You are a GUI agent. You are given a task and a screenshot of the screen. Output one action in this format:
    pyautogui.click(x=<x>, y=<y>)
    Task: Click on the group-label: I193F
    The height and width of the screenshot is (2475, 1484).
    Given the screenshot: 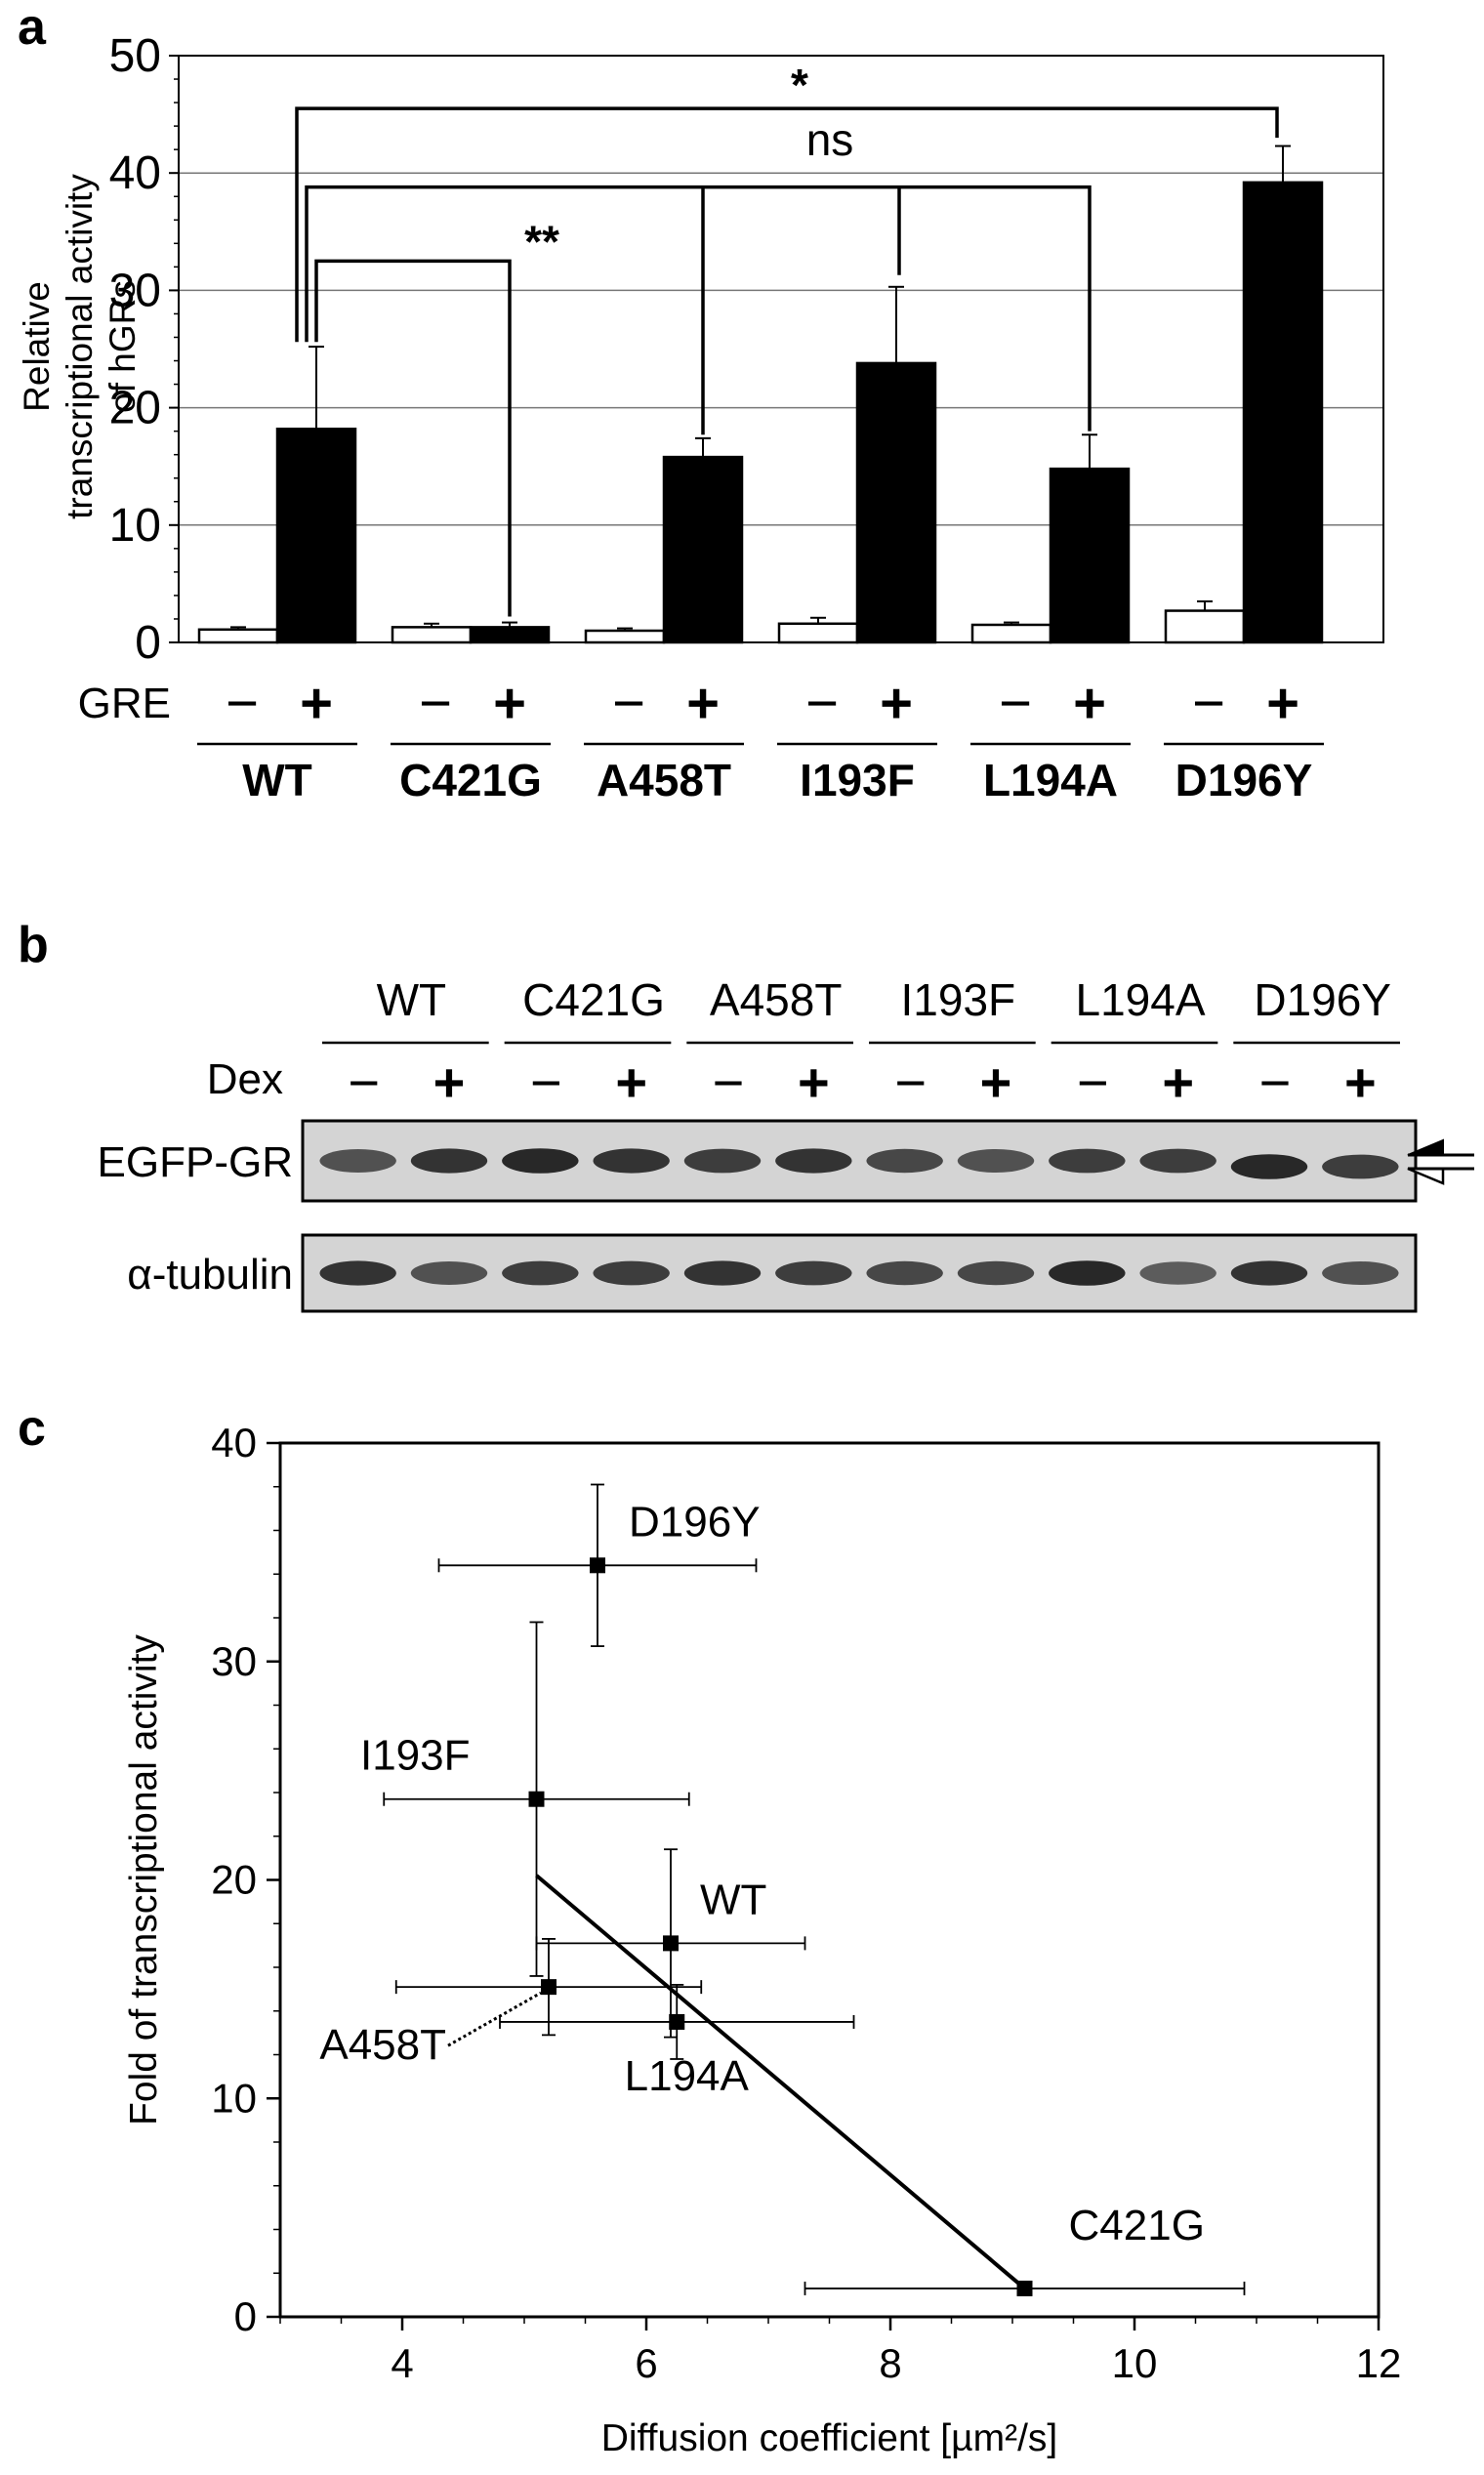 What is the action you would take?
    pyautogui.click(x=858, y=780)
    